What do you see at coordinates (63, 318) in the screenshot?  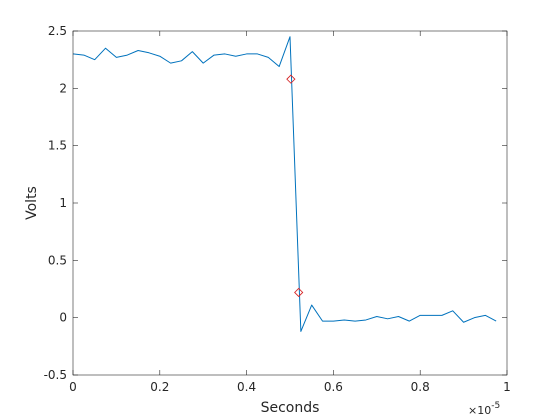 I see `y-tick-label: 0` at bounding box center [63, 318].